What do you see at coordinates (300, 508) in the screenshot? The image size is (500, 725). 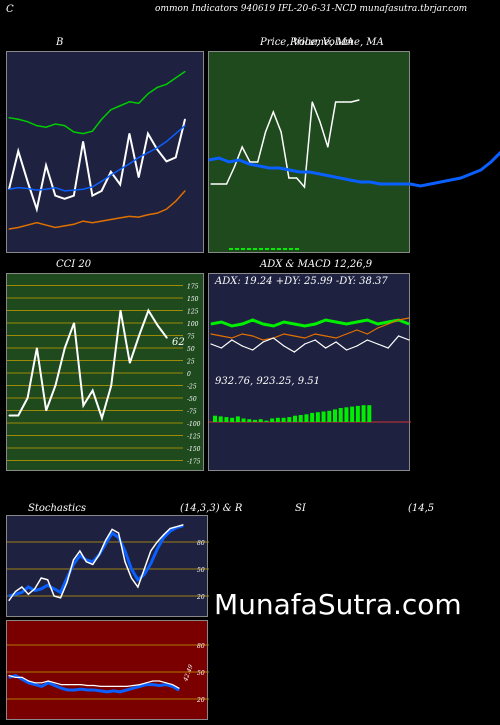 I see `rsi-title: SI` at bounding box center [300, 508].